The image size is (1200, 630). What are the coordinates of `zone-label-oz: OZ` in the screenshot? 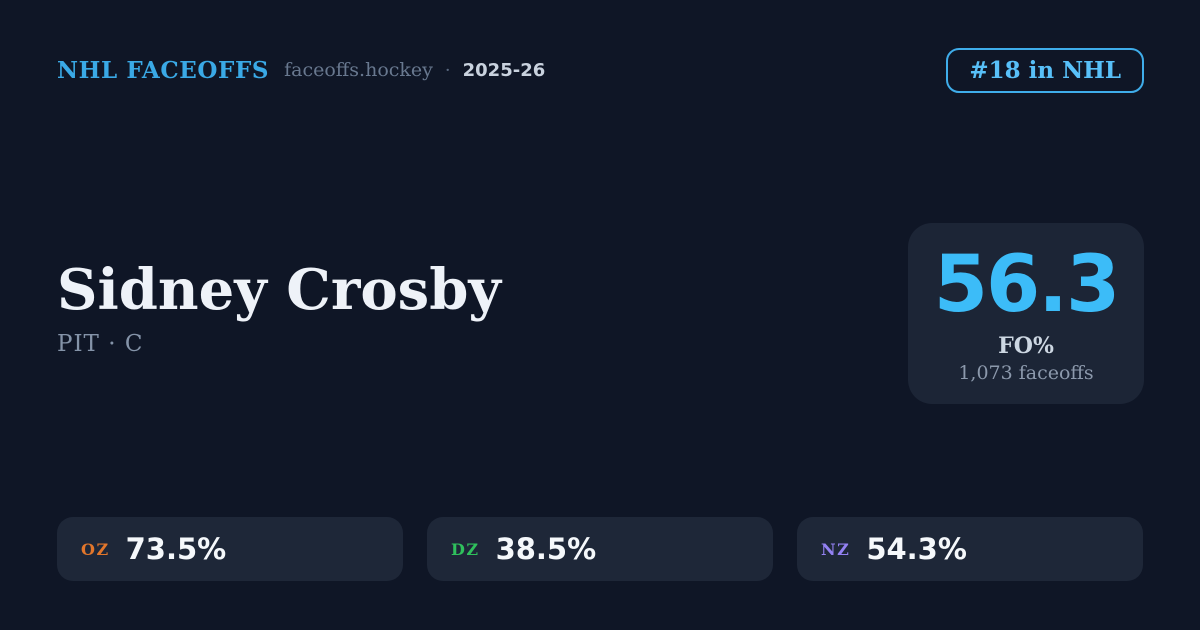 It's located at (95, 549).